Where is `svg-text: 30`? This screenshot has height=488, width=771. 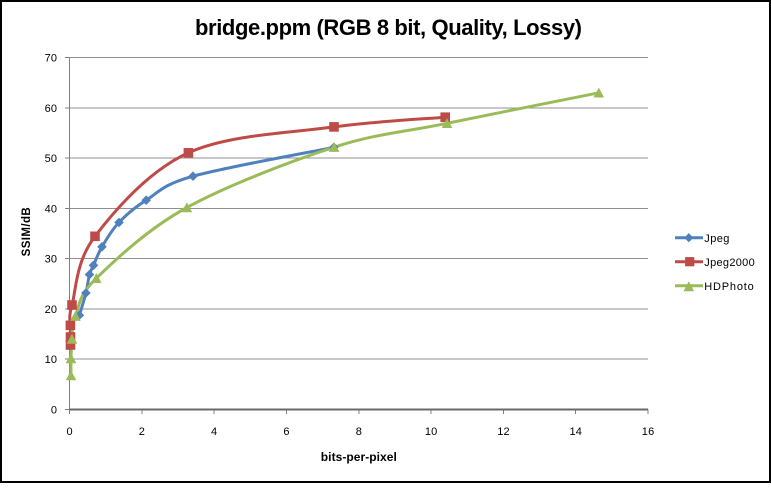
svg-text: 30 is located at coordinates (51, 260).